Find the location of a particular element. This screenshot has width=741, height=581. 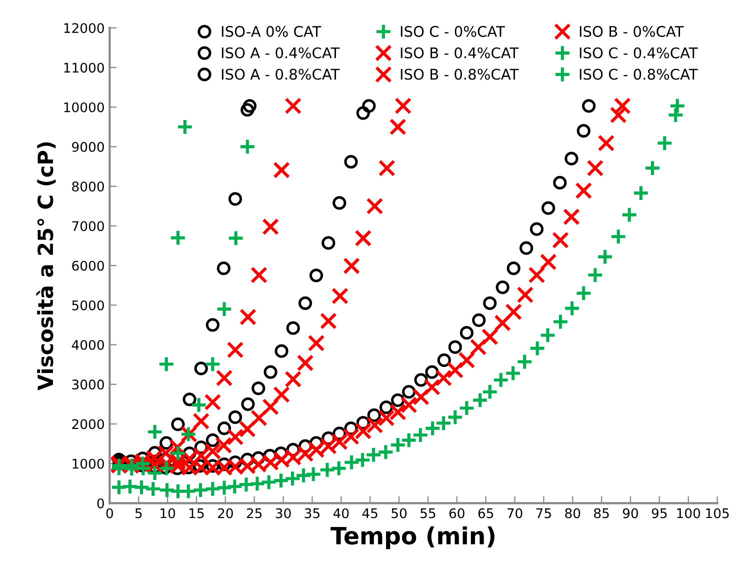

x-tick-label: 35 is located at coordinates (312, 513).